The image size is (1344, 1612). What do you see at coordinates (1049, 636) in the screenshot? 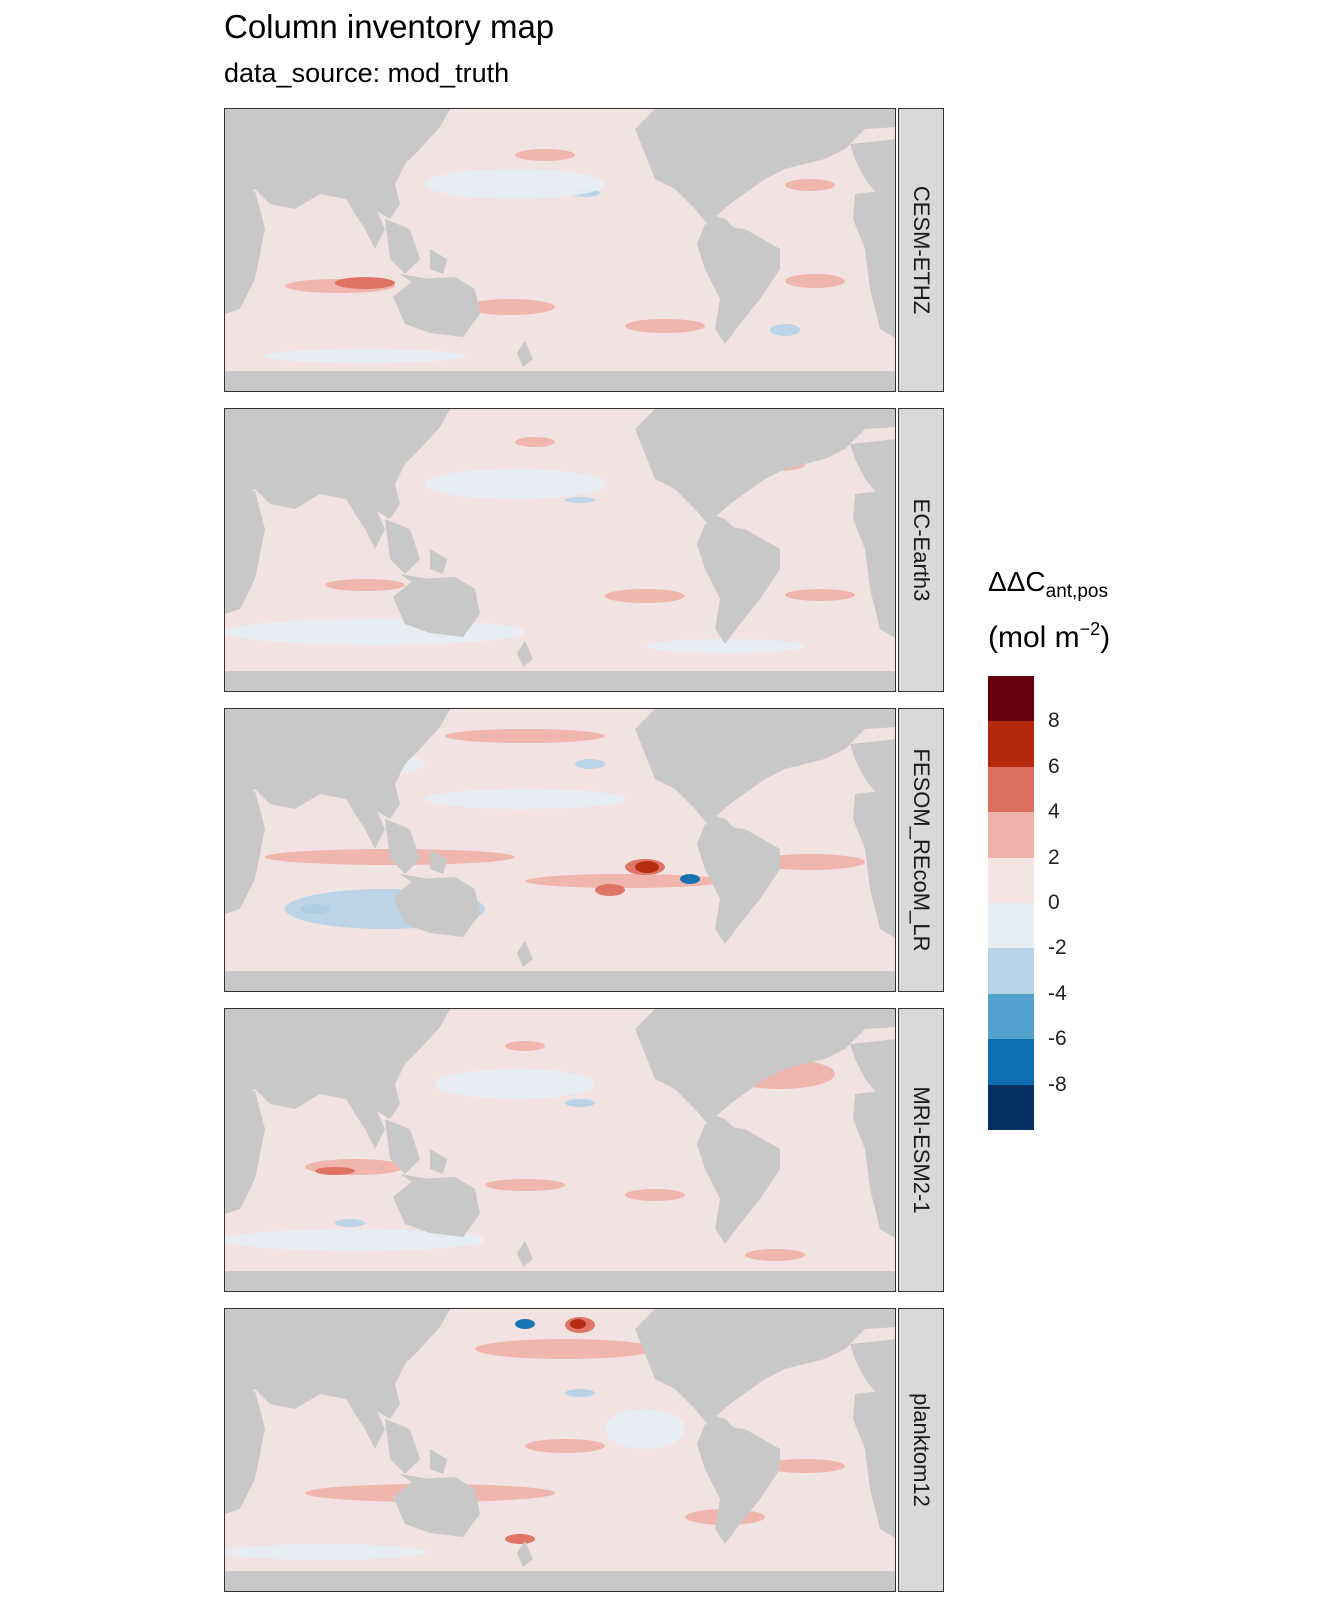
I see `legend-unit: (mol m−2)` at bounding box center [1049, 636].